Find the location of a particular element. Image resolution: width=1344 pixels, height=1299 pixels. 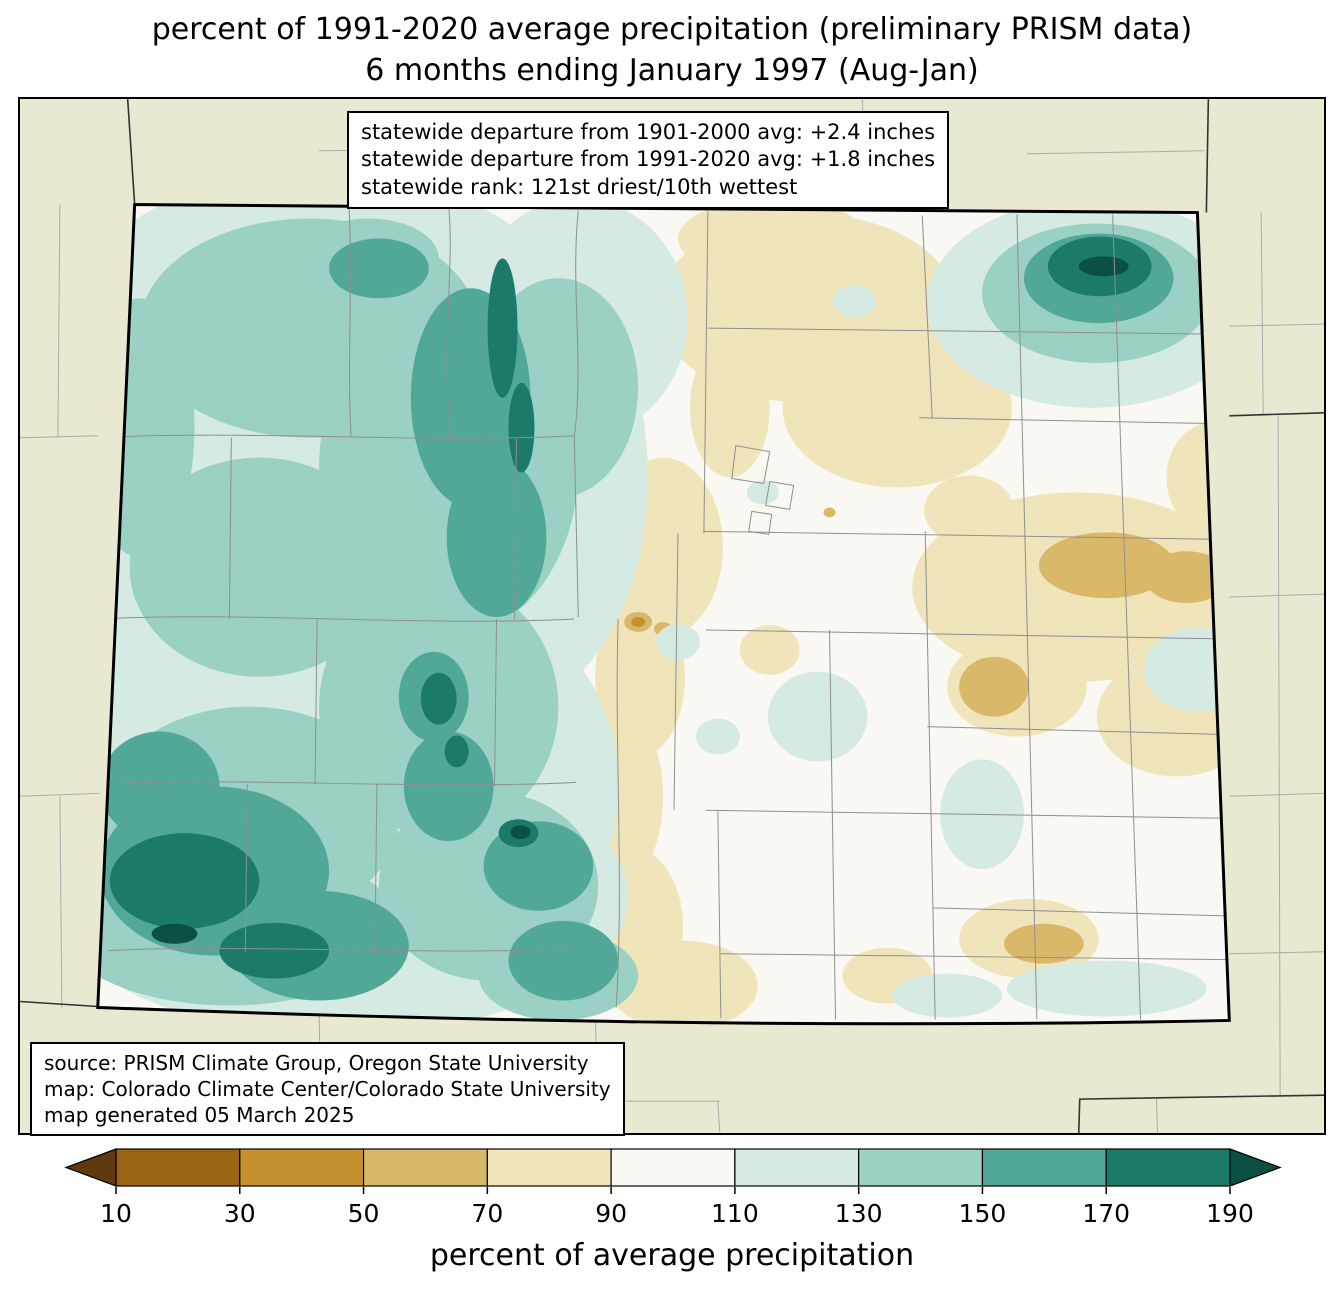

colorbar: 10 30 50 70 90 110 130 150 170 190 is located at coordinates (673, 1188).